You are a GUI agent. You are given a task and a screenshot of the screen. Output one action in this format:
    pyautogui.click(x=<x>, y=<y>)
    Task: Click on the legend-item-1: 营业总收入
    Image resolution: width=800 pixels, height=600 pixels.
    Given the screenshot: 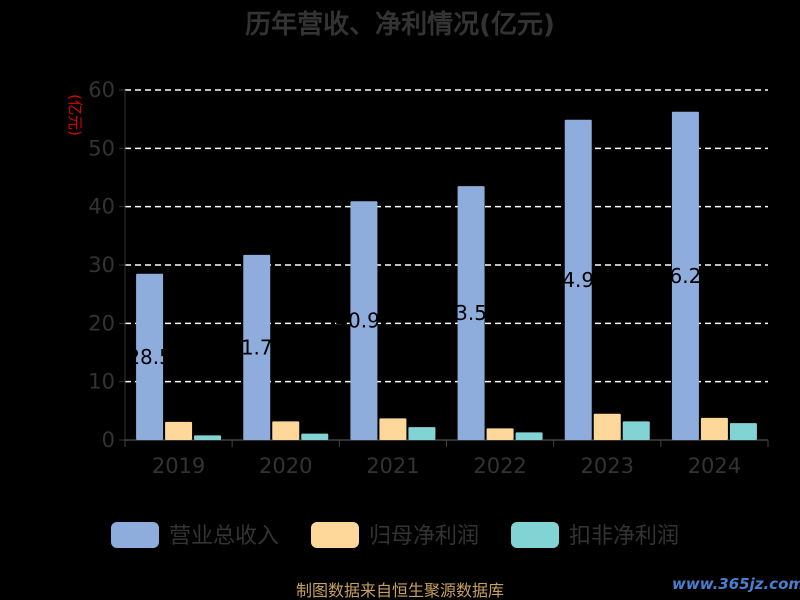 What is the action you would take?
    pyautogui.click(x=195, y=535)
    